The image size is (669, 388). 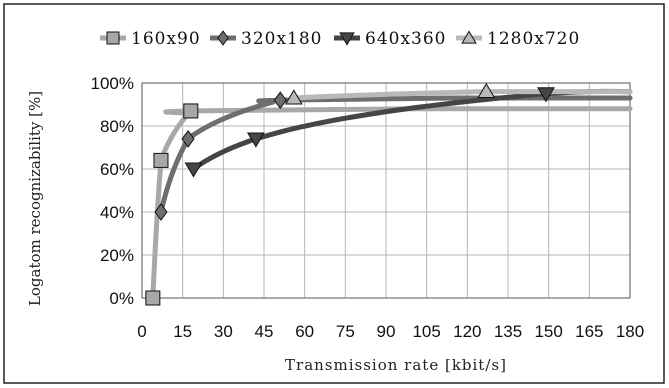 I want to click on legend: 160x90 320x180 640x360 1280x720, so click(x=340, y=39).